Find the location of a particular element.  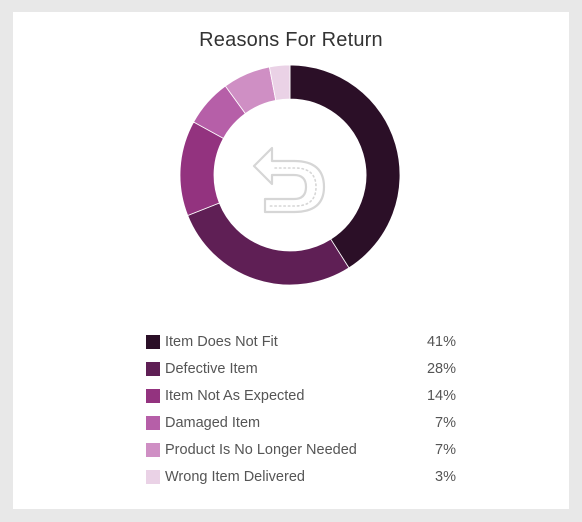

legend-label: Wrong Item Delivered is located at coordinates (235, 477).